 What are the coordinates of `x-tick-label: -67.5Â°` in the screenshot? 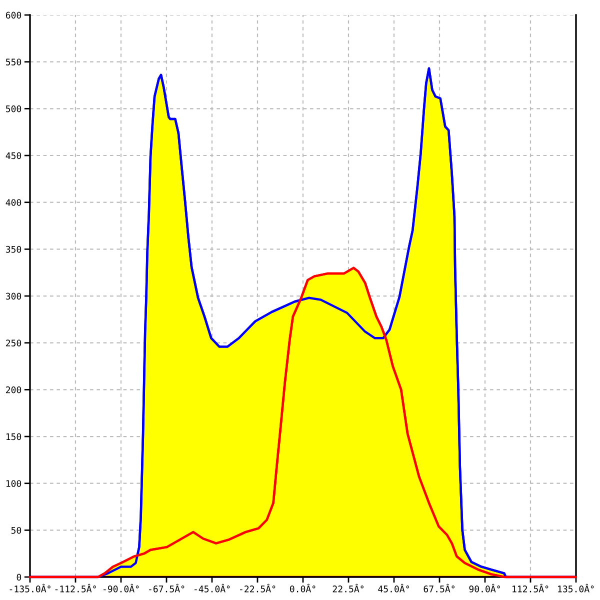 It's located at (166, 588).